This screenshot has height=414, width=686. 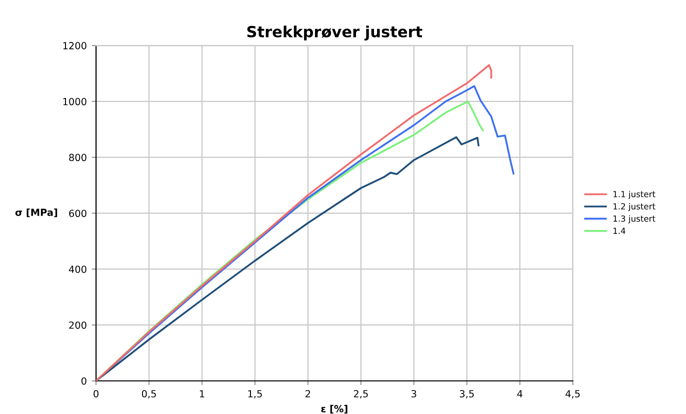 What do you see at coordinates (634, 219) in the screenshot?
I see `legend-label: 1.3 justert` at bounding box center [634, 219].